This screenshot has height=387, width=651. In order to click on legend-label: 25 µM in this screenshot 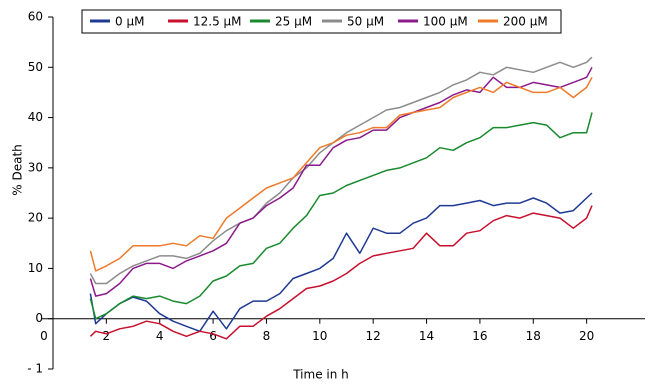, I will do `click(293, 22)`.